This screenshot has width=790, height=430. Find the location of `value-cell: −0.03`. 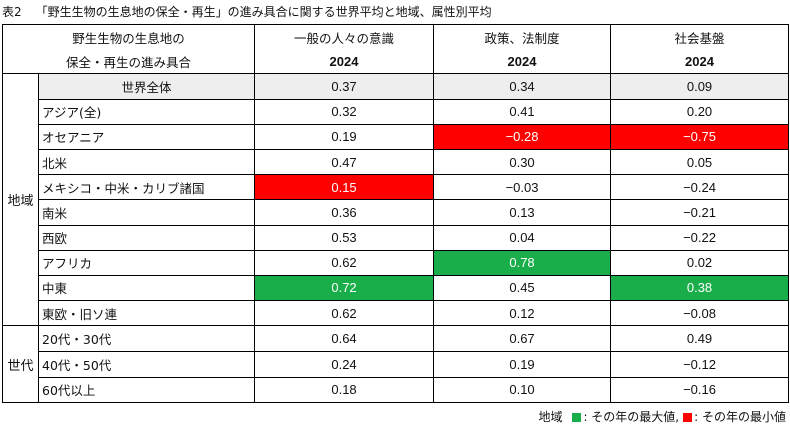

value-cell: −0.03 is located at coordinates (522, 187).